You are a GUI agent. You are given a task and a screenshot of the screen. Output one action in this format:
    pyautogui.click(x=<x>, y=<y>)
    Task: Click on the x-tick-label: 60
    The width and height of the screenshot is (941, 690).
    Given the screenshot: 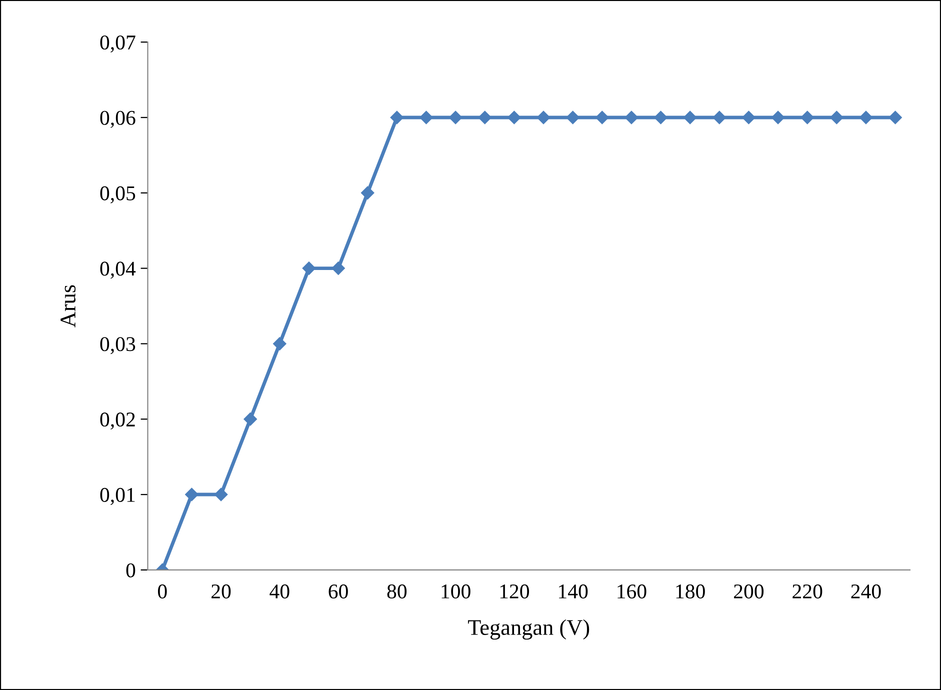 What is the action you would take?
    pyautogui.click(x=338, y=591)
    